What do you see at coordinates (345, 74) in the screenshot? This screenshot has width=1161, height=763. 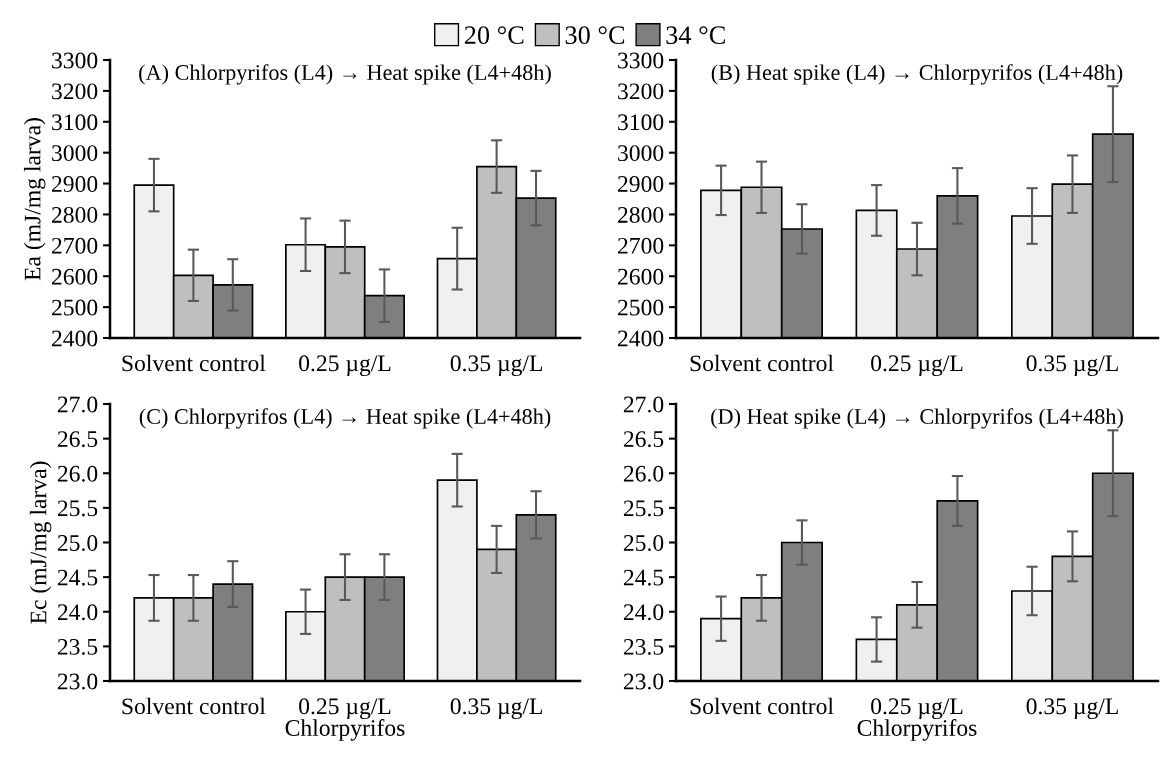 I see `chart-title: (A) Chlorpyrifos (L4) → Heat spike (L4+48h)` at bounding box center [345, 74].